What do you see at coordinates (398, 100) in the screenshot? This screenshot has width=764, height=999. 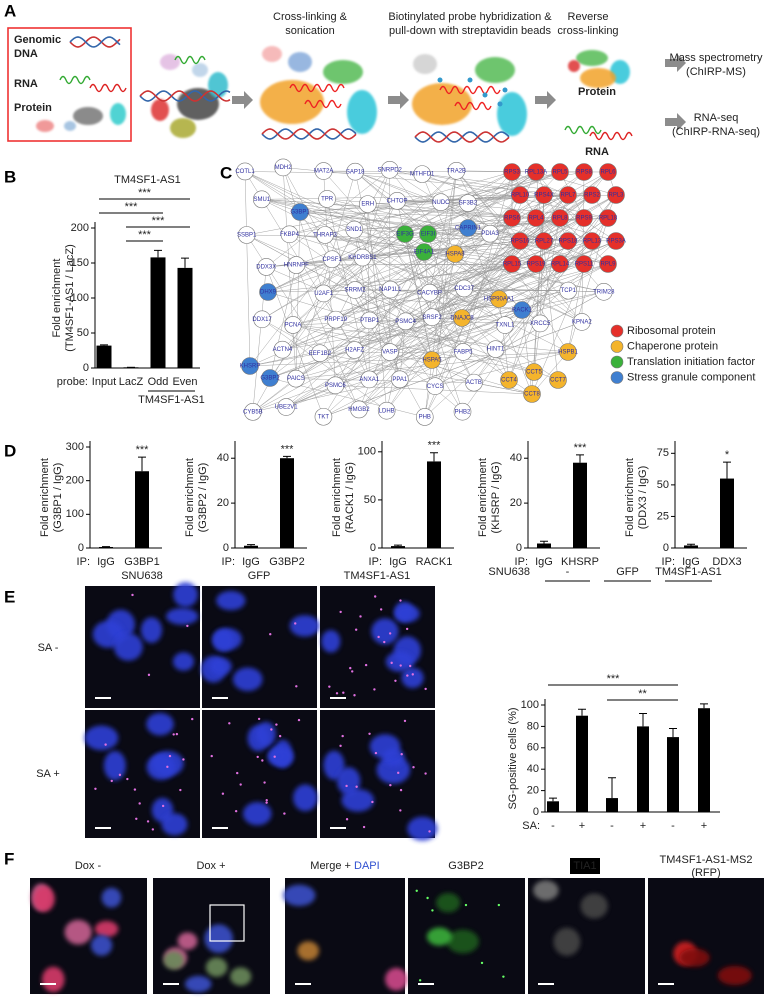 I see `process-arrow` at bounding box center [398, 100].